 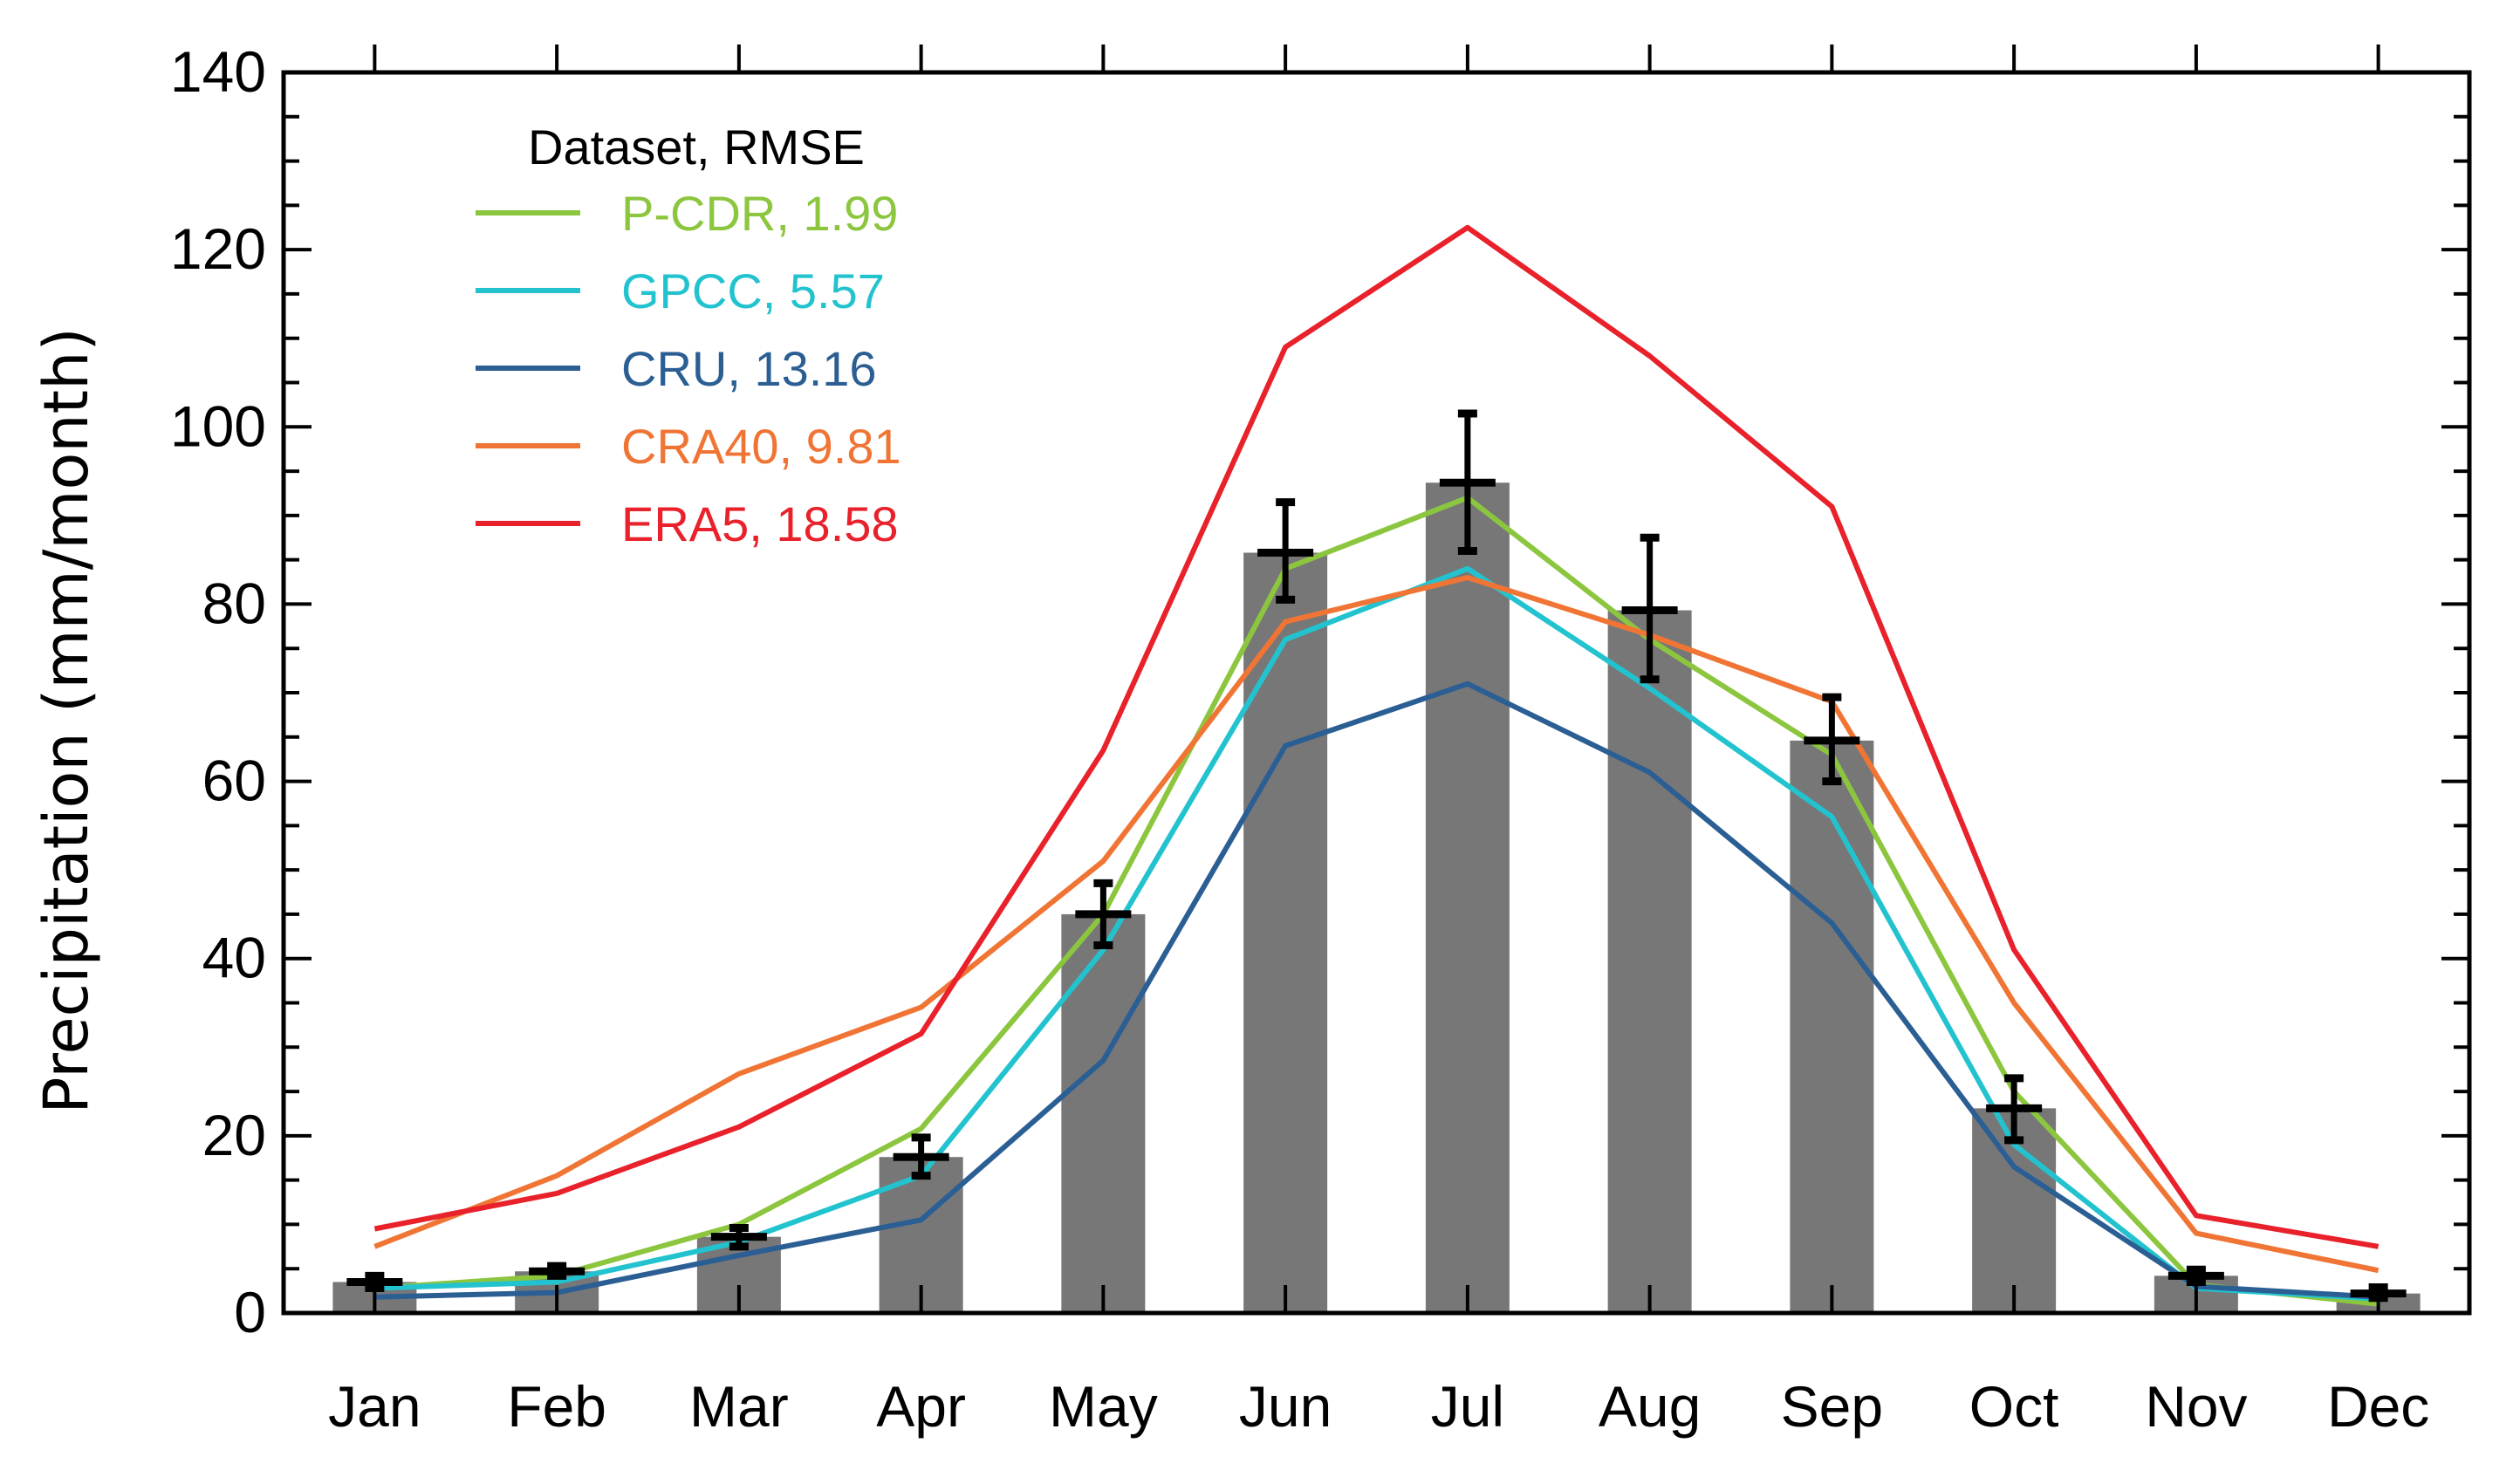 What do you see at coordinates (1467, 1406) in the screenshot?
I see `x-tick-label-jul: Jul` at bounding box center [1467, 1406].